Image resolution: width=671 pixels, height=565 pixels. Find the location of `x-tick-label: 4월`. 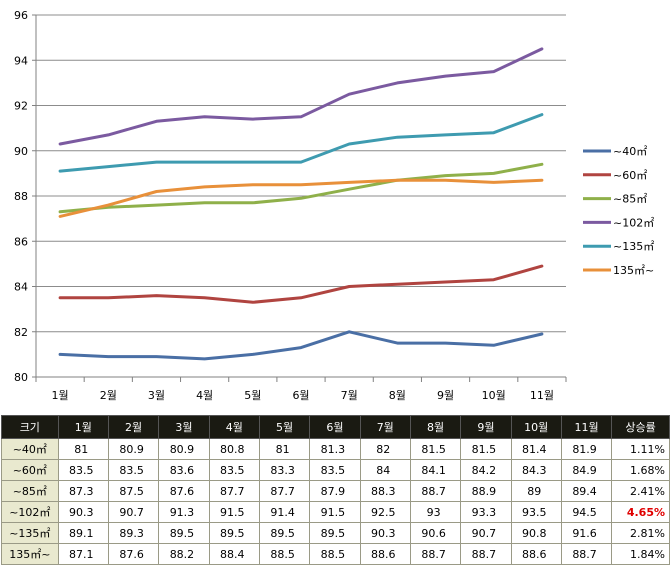

x-tick-label: 4월 is located at coordinates (204, 395).